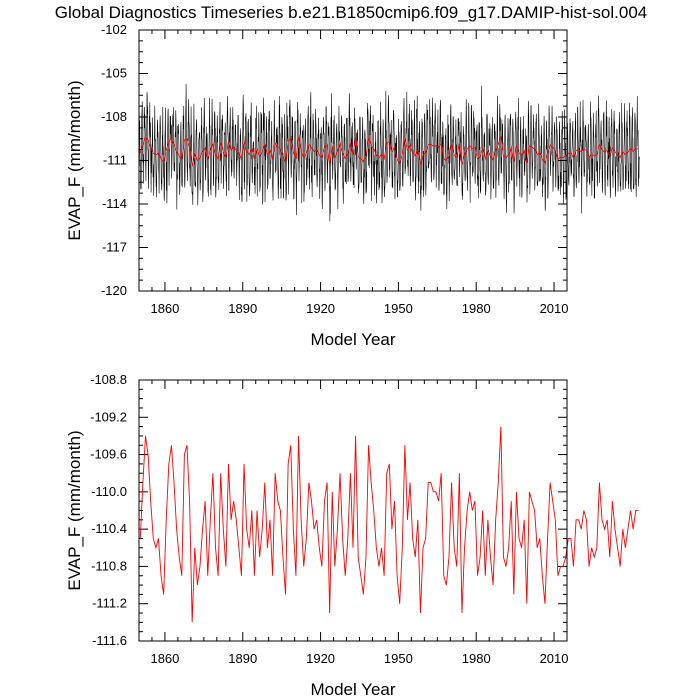  I want to click on top-series, so click(389, 152).